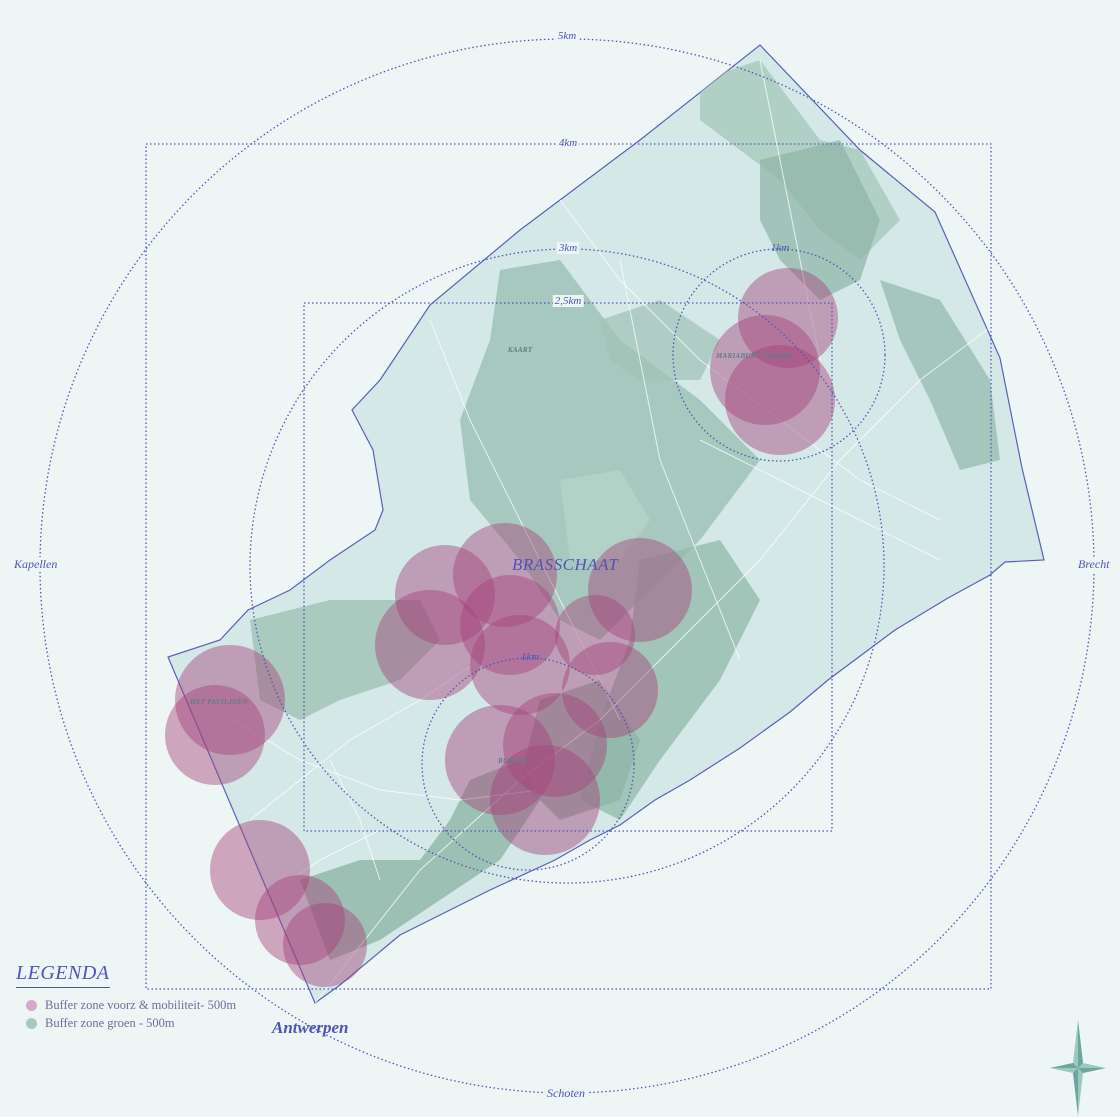 This screenshot has width=1120, height=1117. Describe the element at coordinates (513, 761) in the screenshot. I see `town-label-south: BURGHT` at that location.